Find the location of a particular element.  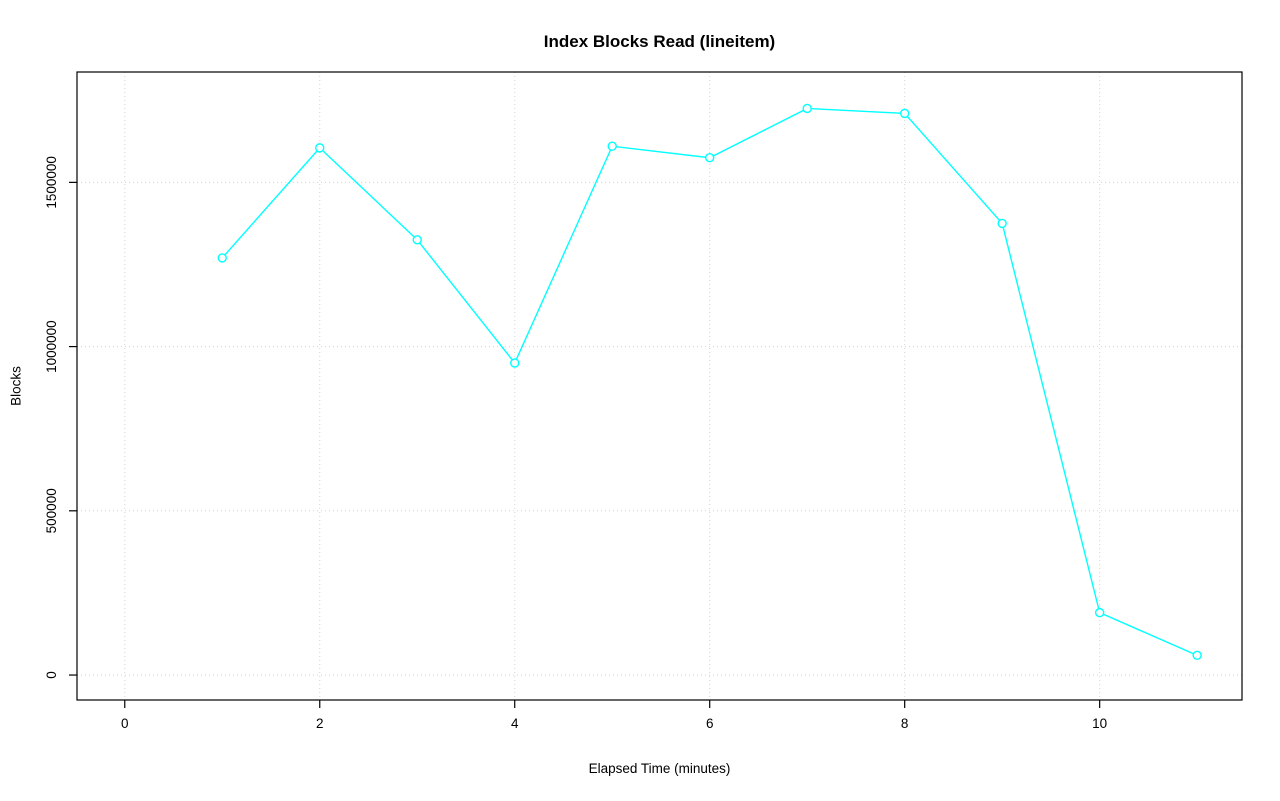

x-tick-label: 8 is located at coordinates (905, 723).